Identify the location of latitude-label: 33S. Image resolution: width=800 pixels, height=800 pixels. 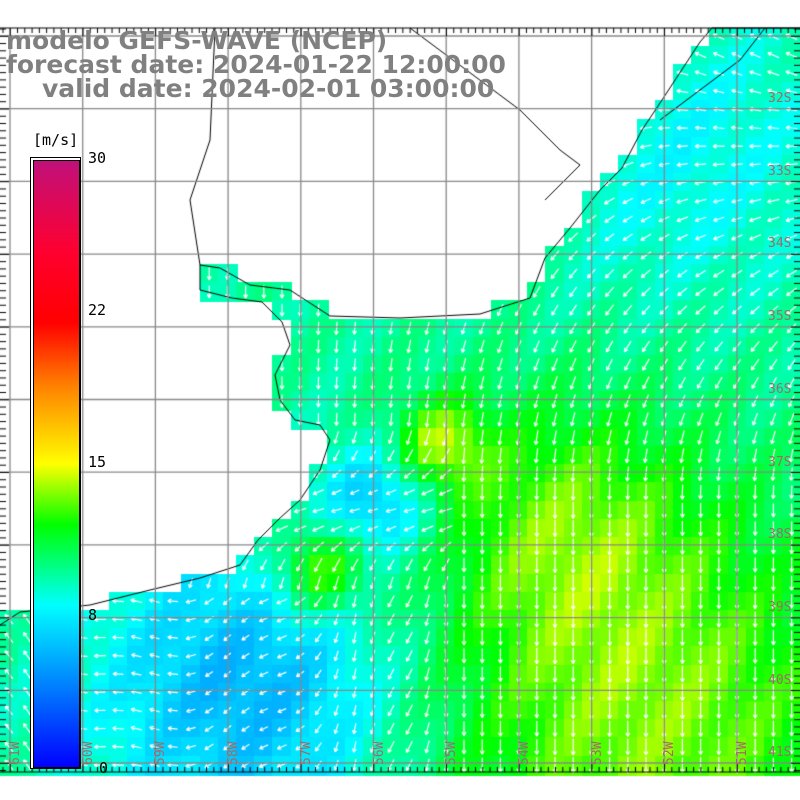
(780, 171).